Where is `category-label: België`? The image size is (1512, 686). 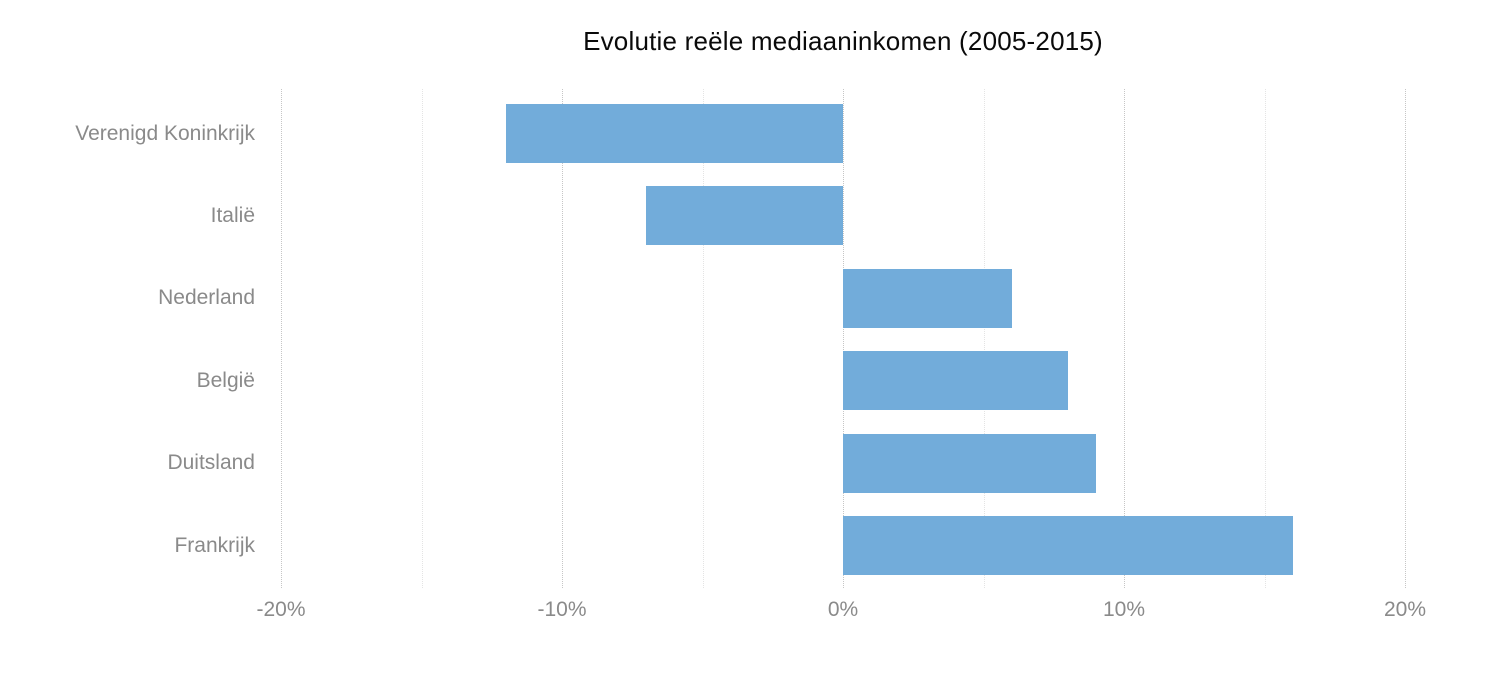 category-label: België is located at coordinates (225, 380).